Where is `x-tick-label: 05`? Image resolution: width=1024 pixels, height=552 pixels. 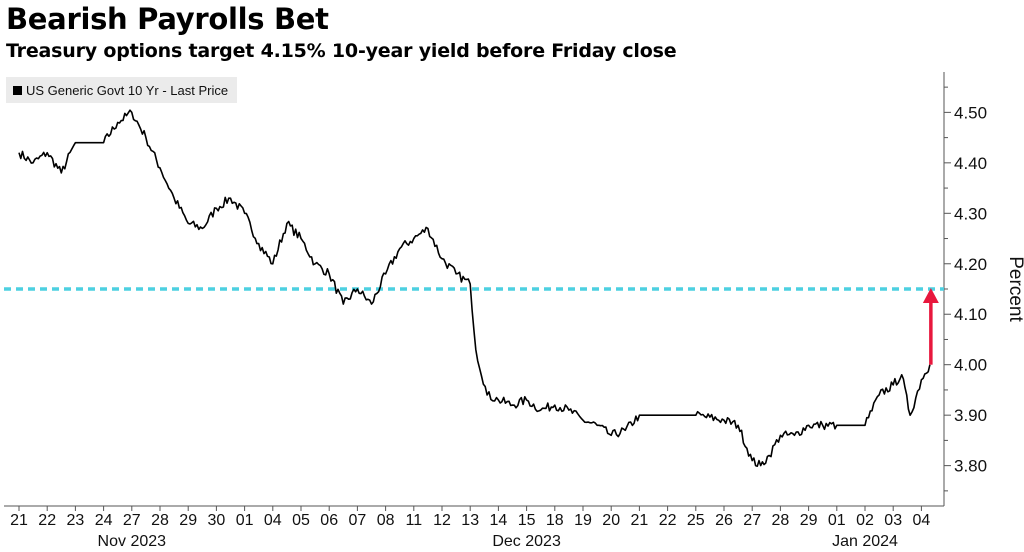 x-tick-label: 05 is located at coordinates (301, 520).